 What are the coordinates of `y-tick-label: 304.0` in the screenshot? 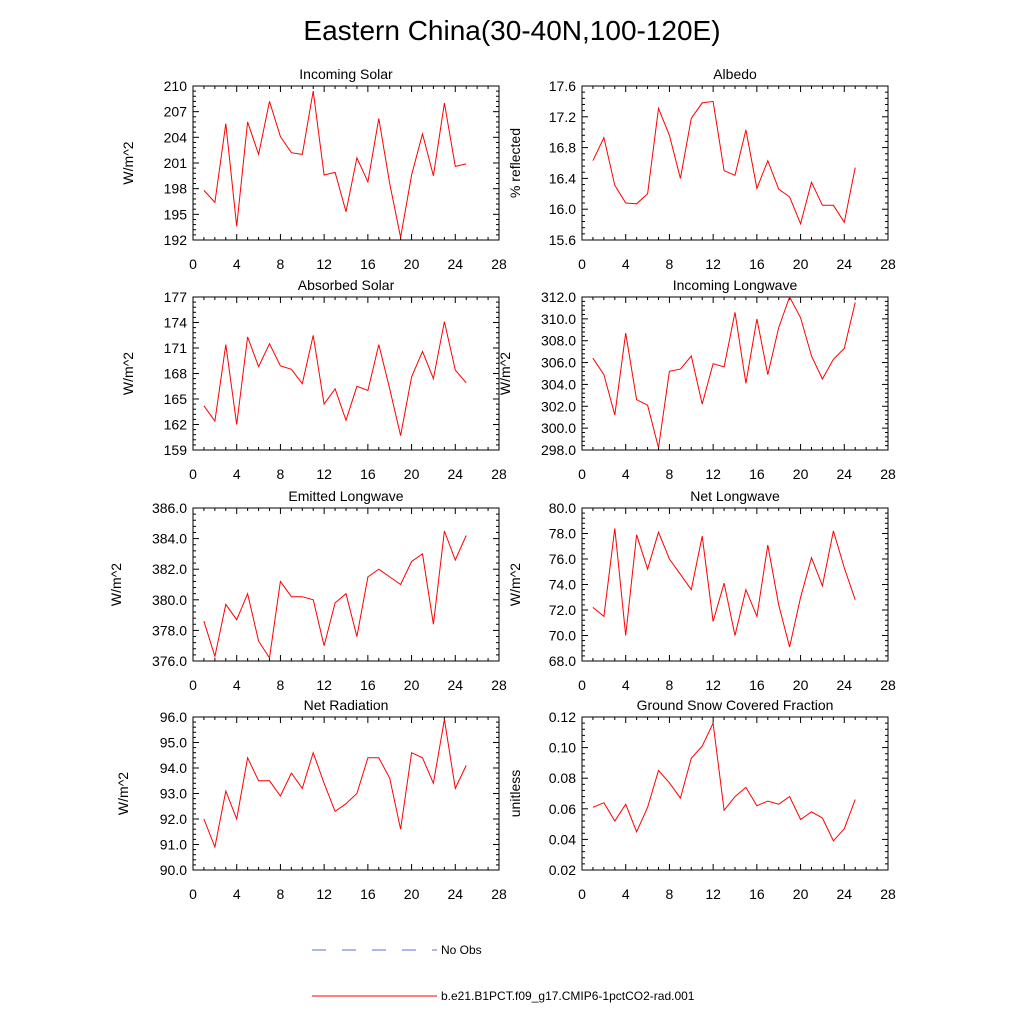 It's located at (558, 384).